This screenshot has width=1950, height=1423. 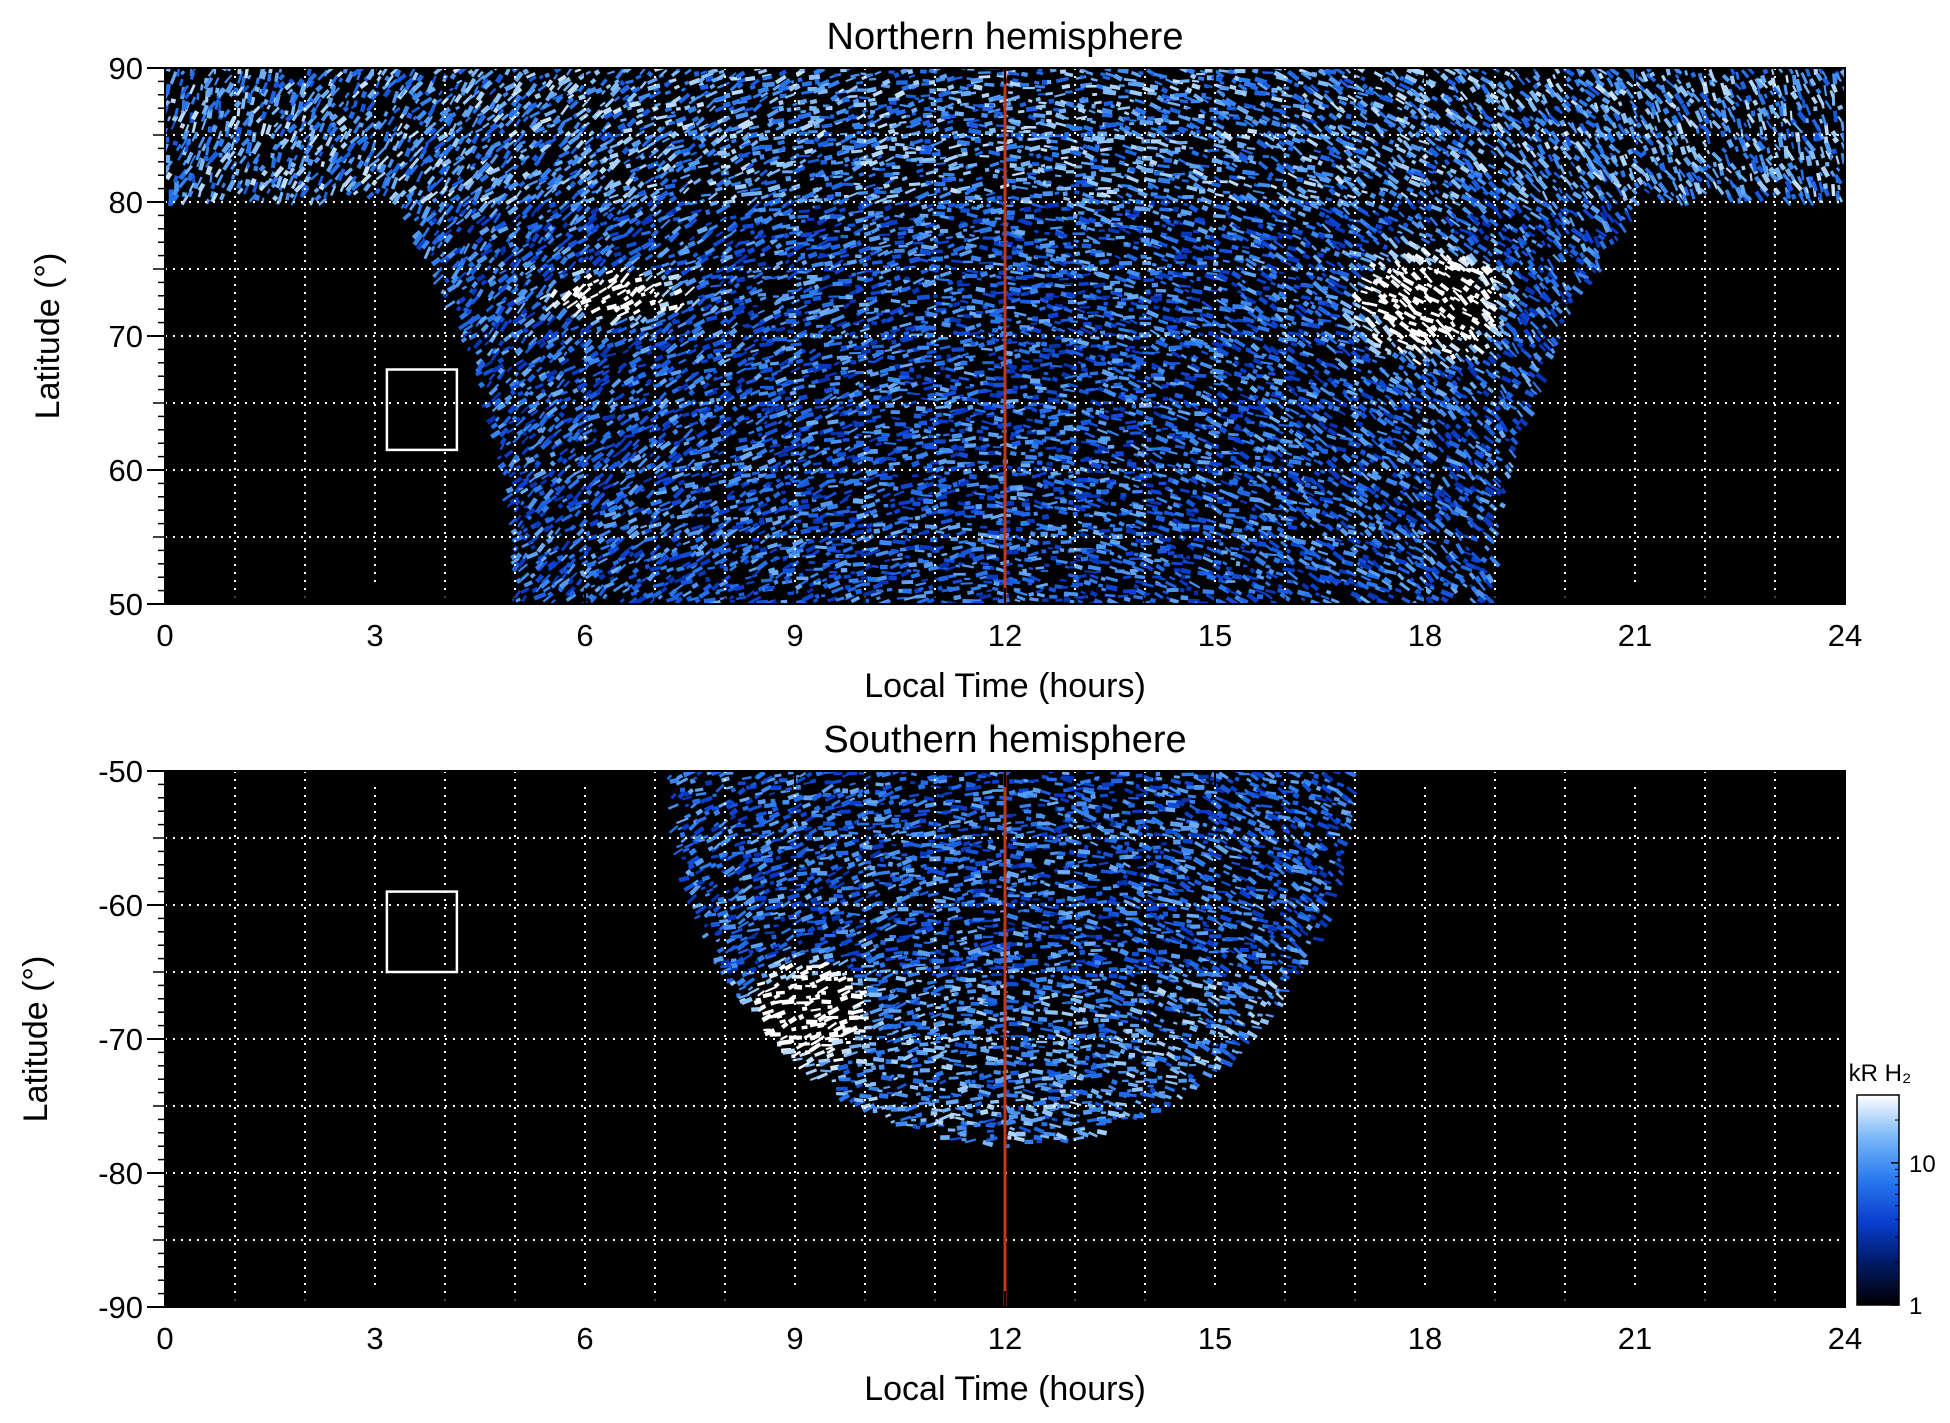 What do you see at coordinates (584, 635) in the screenshot?
I see `n-x-tick-label: 6` at bounding box center [584, 635].